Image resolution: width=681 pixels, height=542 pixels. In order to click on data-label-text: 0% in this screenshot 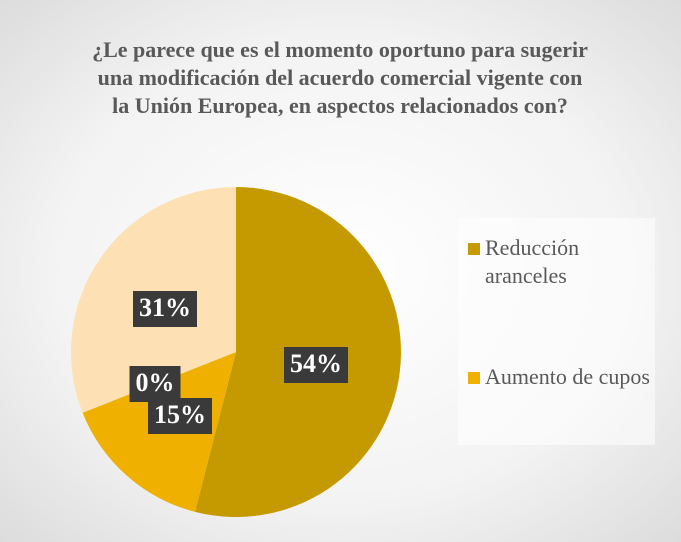, I will do `click(155, 382)`.